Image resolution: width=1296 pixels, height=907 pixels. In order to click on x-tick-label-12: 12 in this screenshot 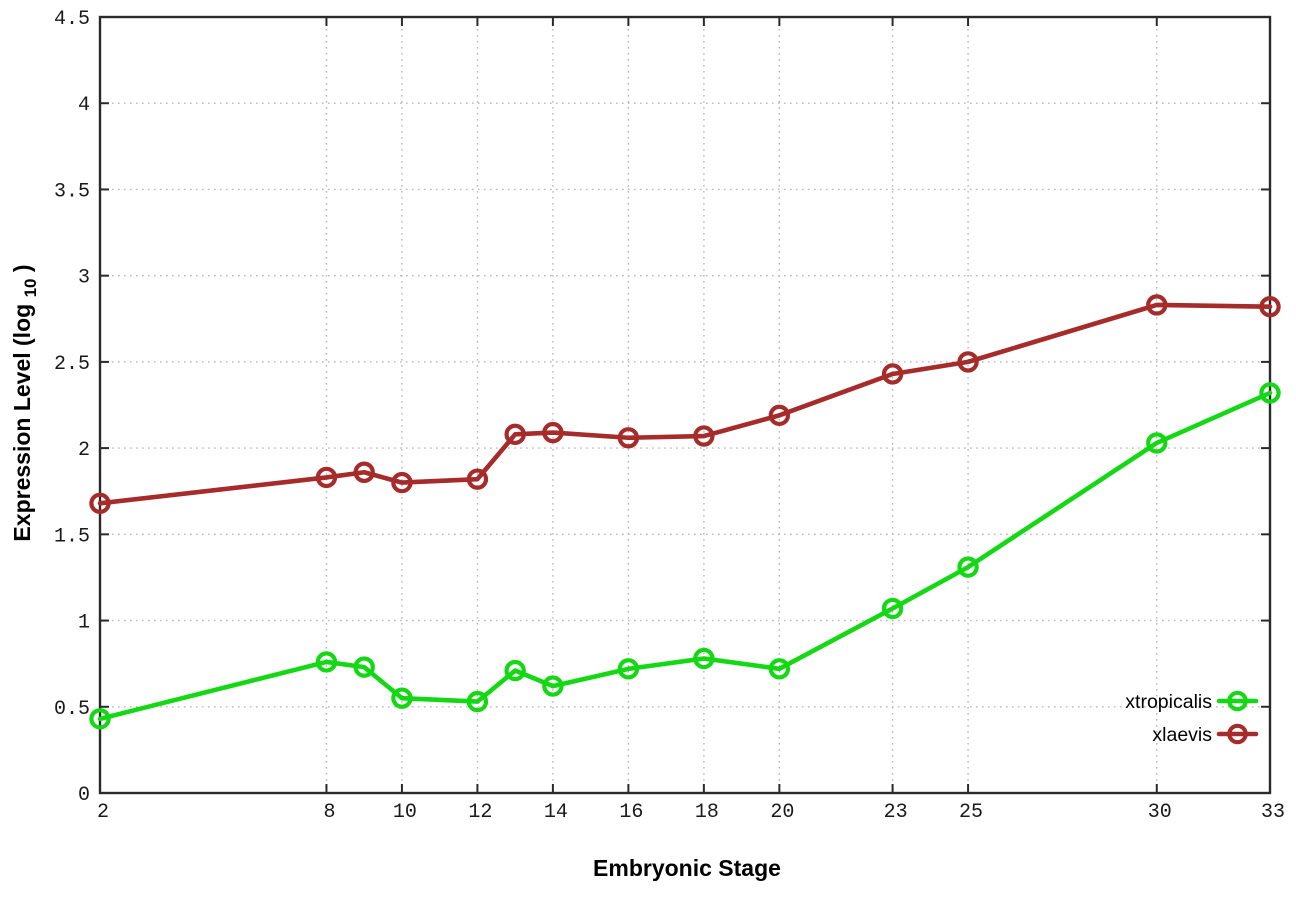, I will do `click(480, 812)`.